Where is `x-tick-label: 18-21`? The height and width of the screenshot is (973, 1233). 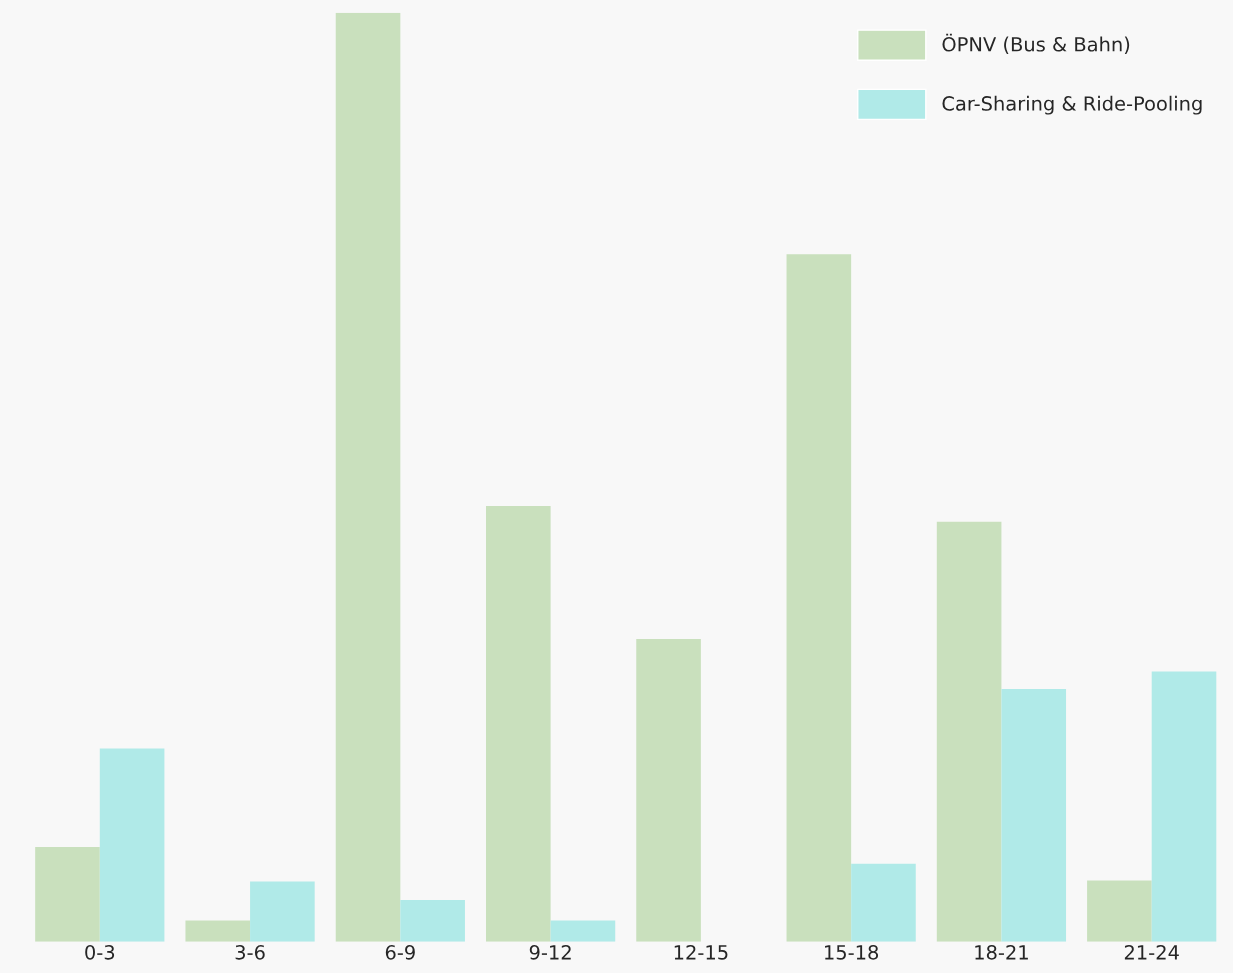
x-tick-label: 18-21 is located at coordinates (1001, 952).